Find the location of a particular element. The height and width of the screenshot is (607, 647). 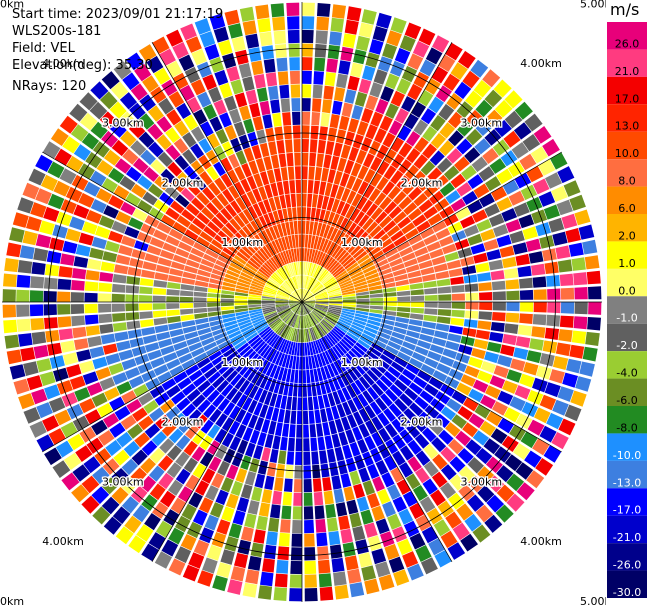

colorbar-tick-label: 10.0 is located at coordinates (627, 153).